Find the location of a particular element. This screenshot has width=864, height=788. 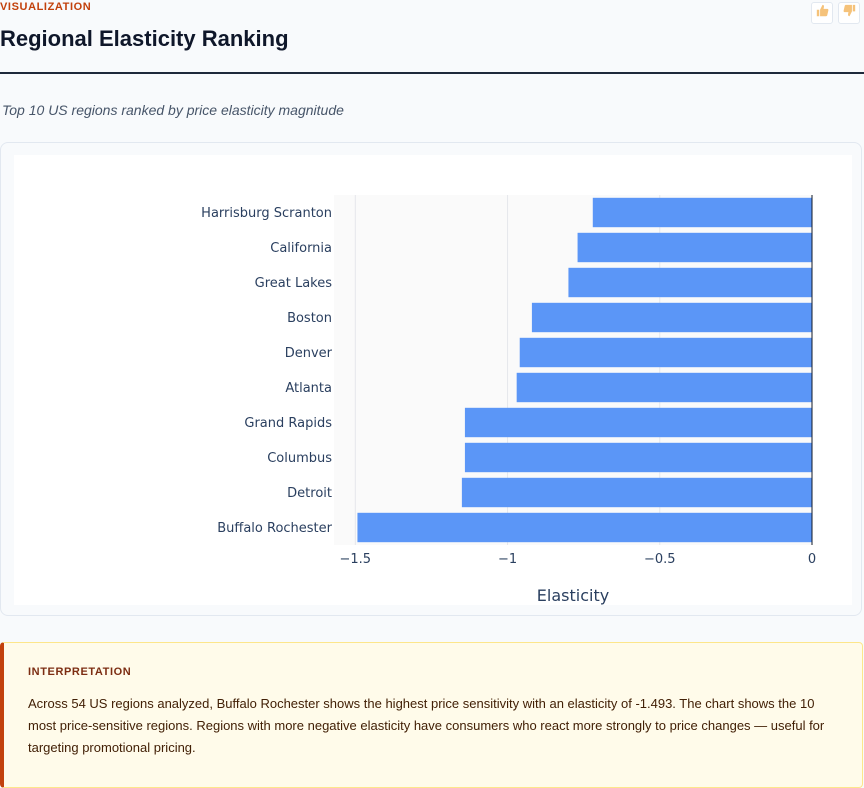

header-divider is located at coordinates (432, 73).